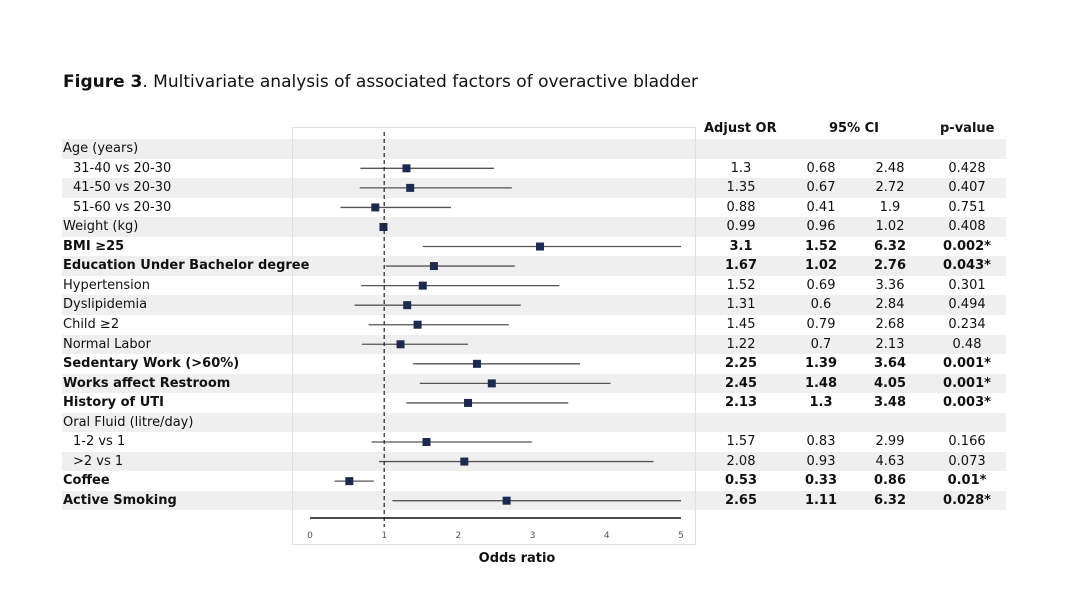 This screenshot has height=607, width=1080. I want to click on row-label: BMI ≥25, so click(94, 246).